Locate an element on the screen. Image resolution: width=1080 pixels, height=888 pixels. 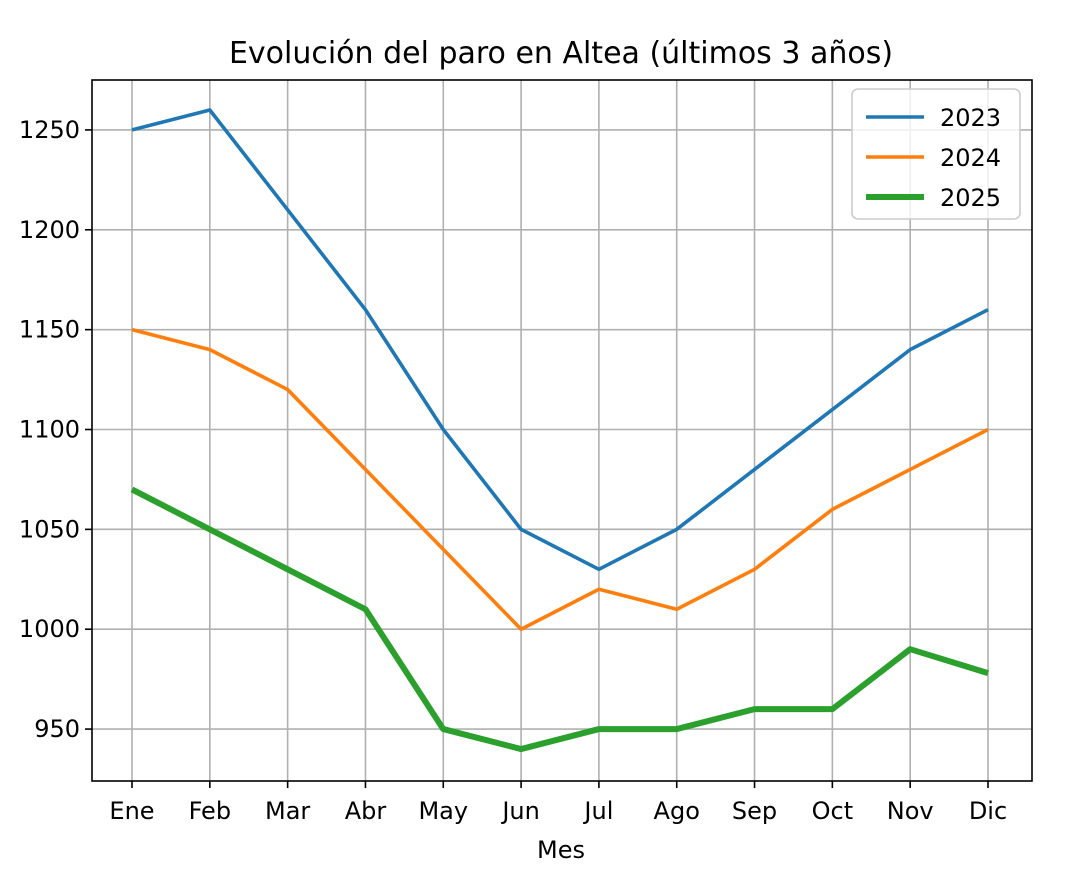
x-tick-label: Feb is located at coordinates (210, 811).